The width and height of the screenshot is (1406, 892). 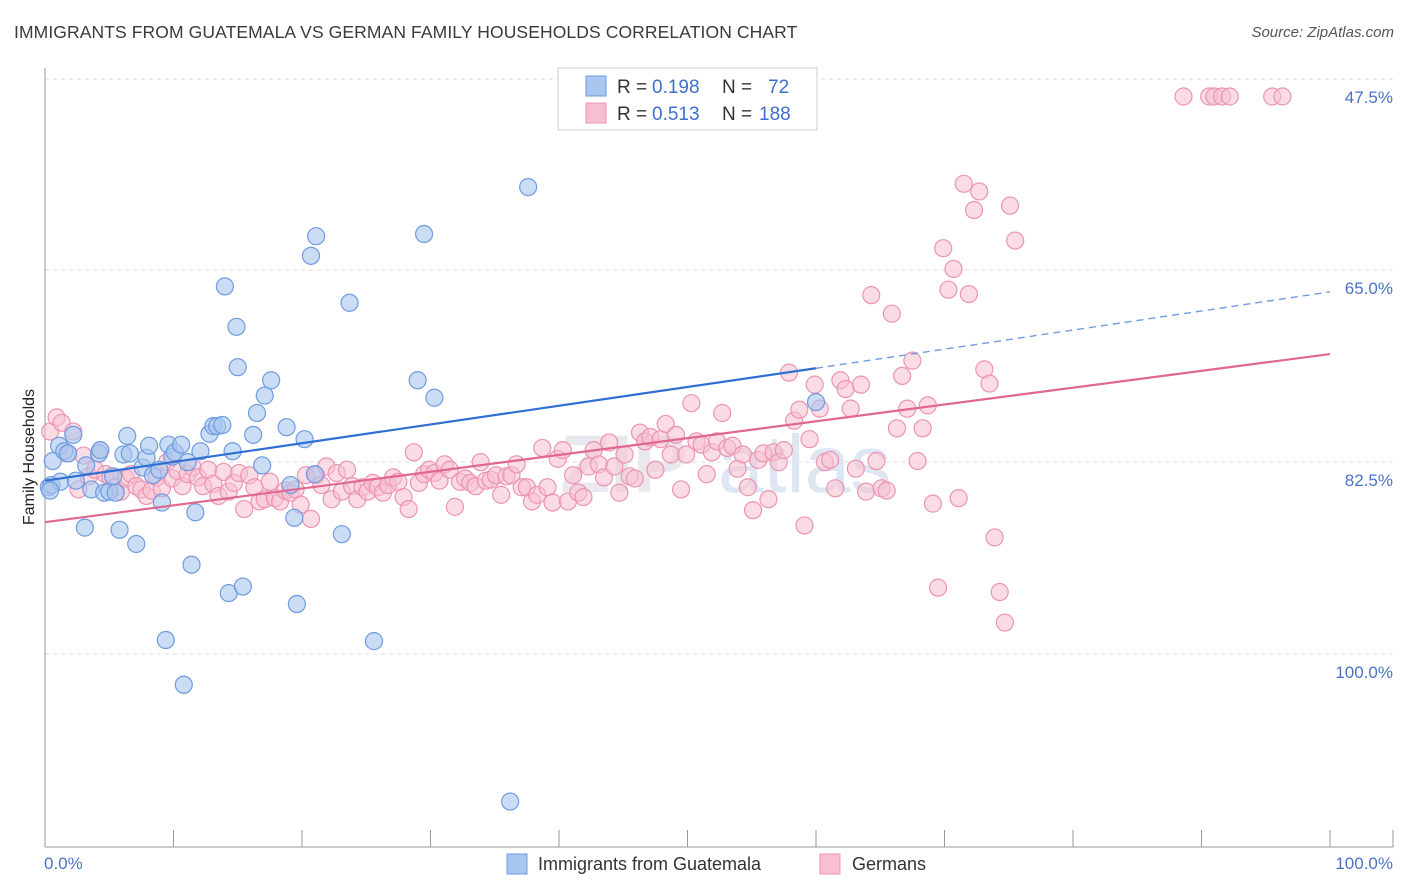 I want to click on legend-n-value-1: 72, so click(x=778, y=87).